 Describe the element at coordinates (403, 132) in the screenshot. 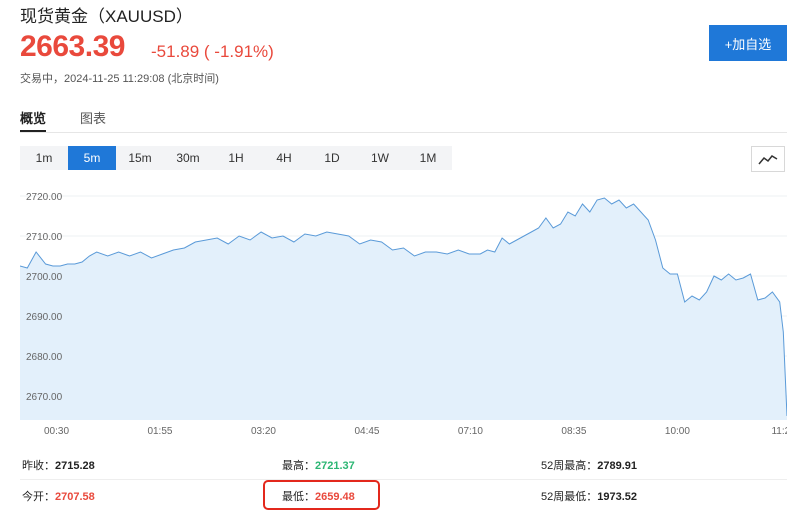

I see `tabs-divider` at that location.